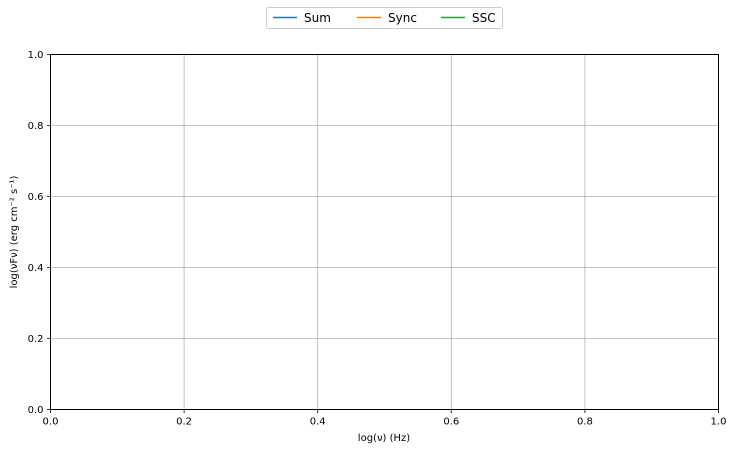 This screenshot has height=452, width=734. Describe the element at coordinates (384, 438) in the screenshot. I see `x-axis-label: log(ν) (Hz)` at that location.